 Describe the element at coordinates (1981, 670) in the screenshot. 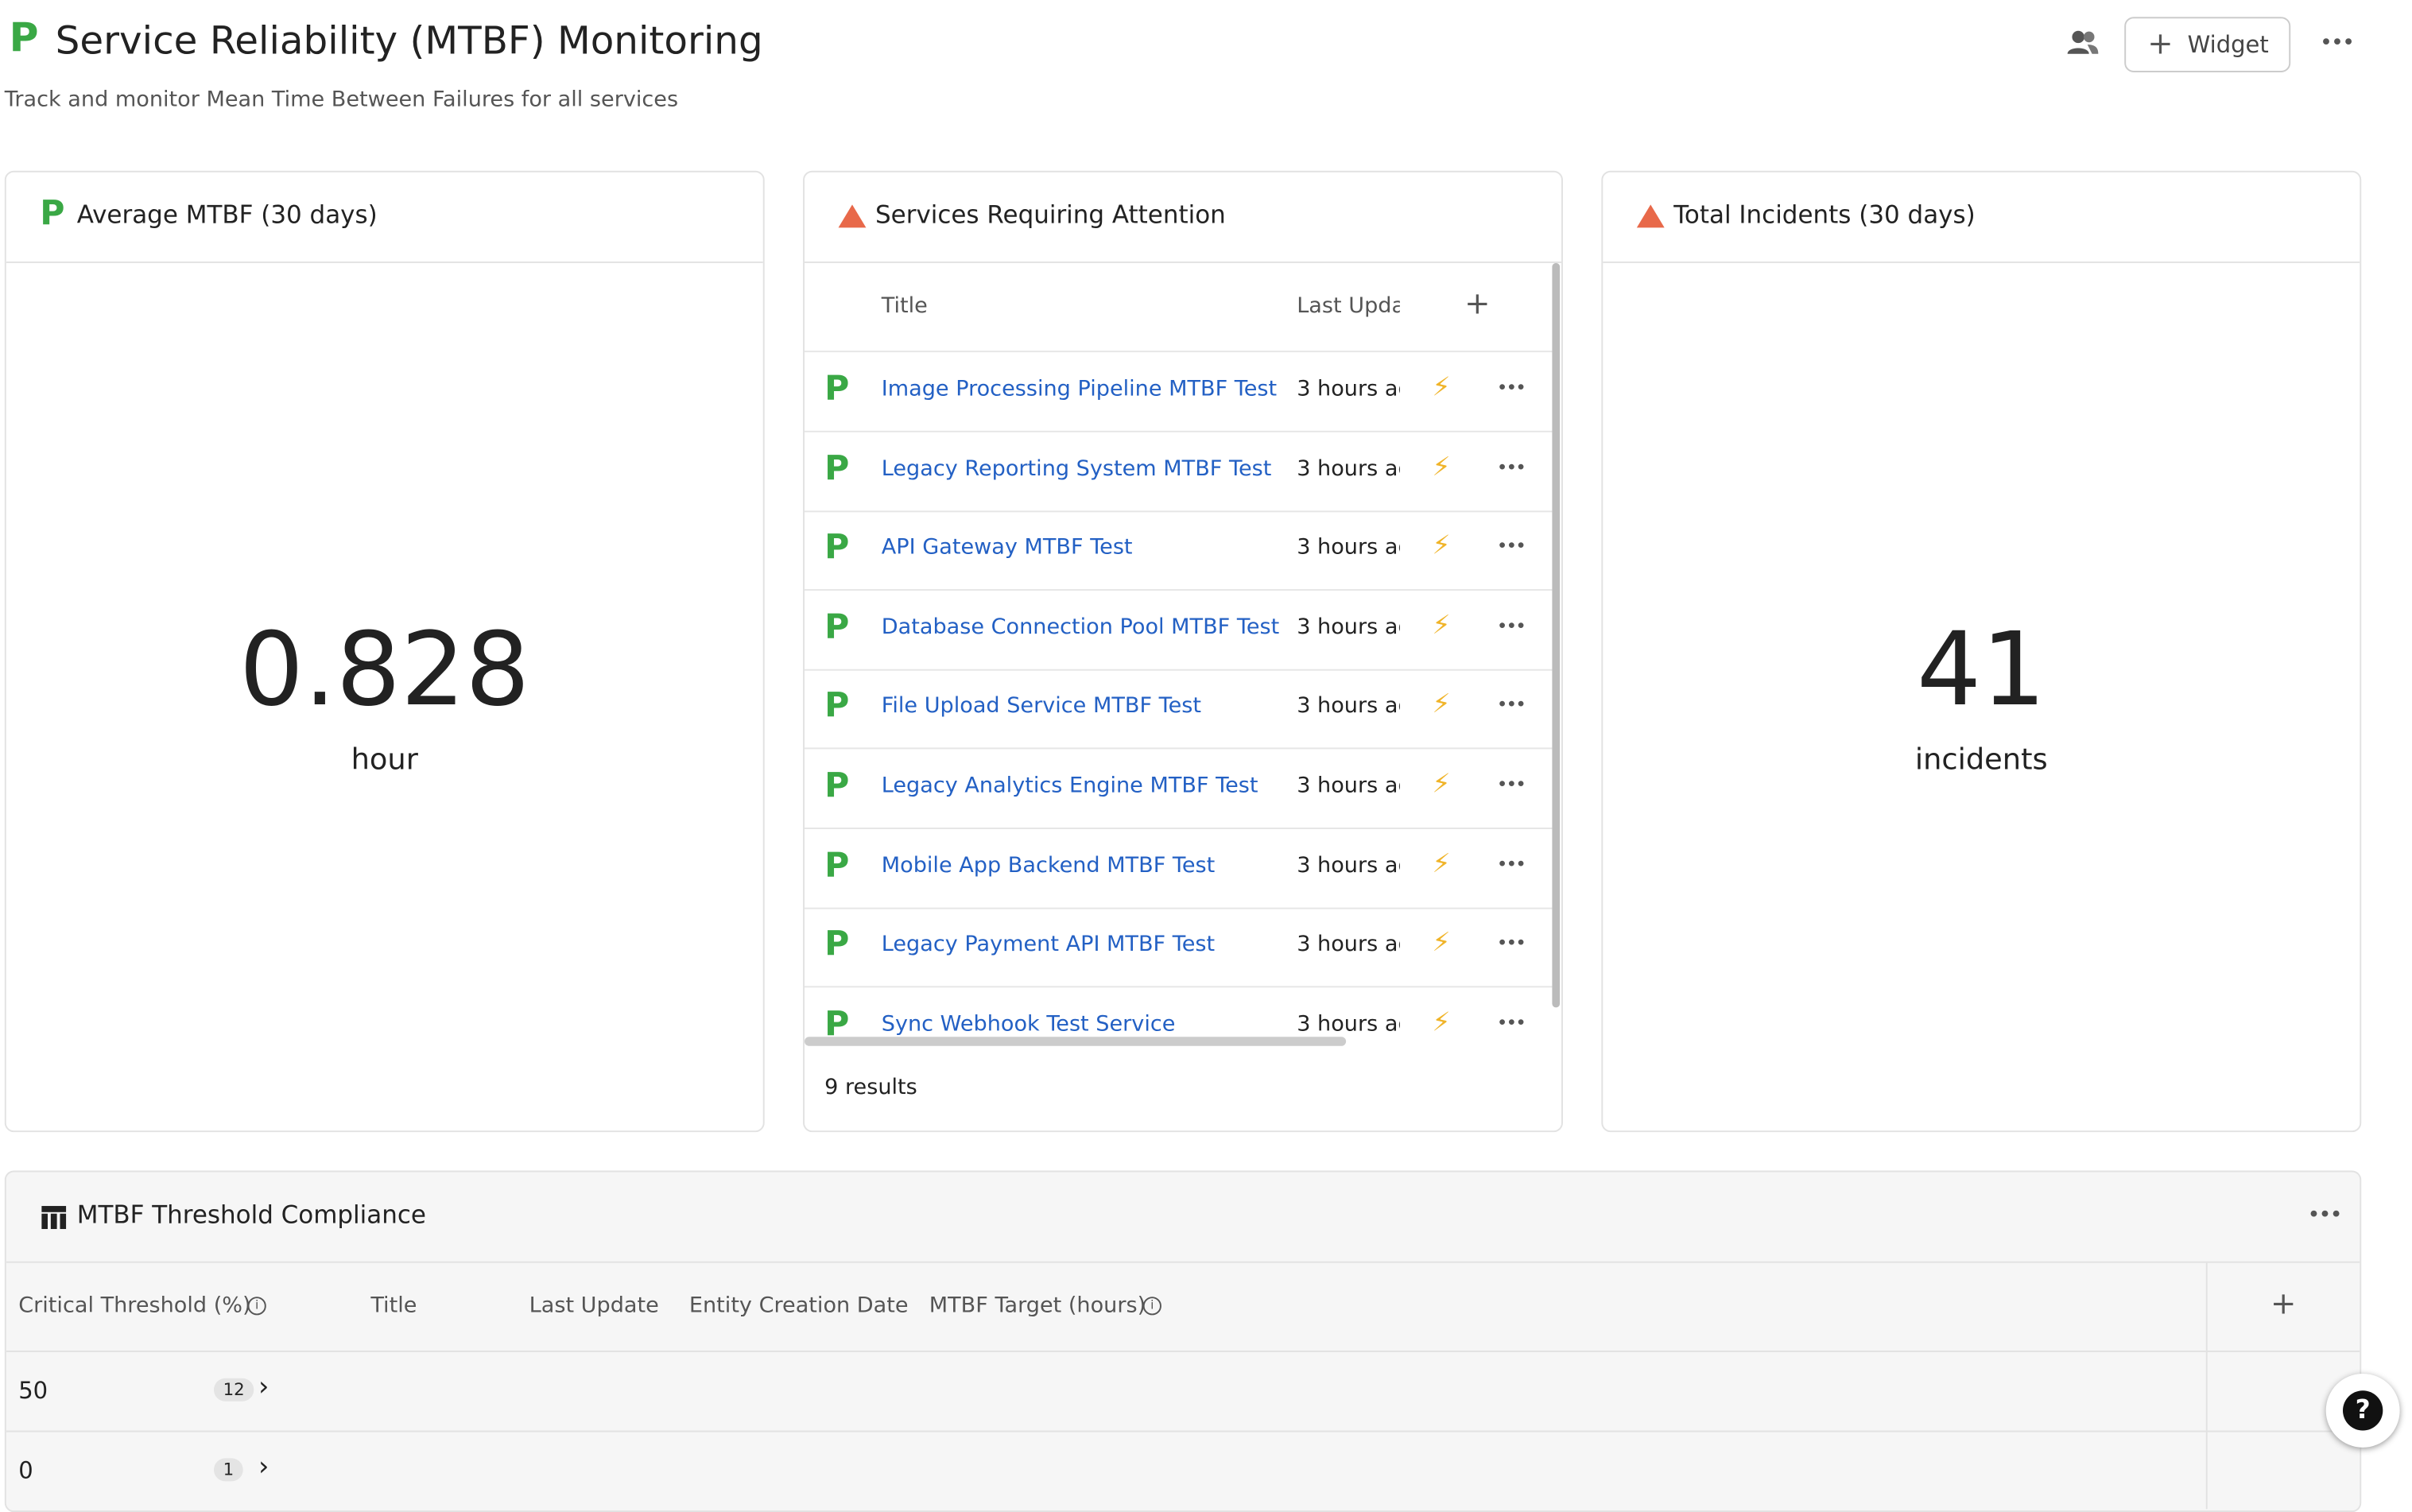

I see `metric-value: 41` at that location.